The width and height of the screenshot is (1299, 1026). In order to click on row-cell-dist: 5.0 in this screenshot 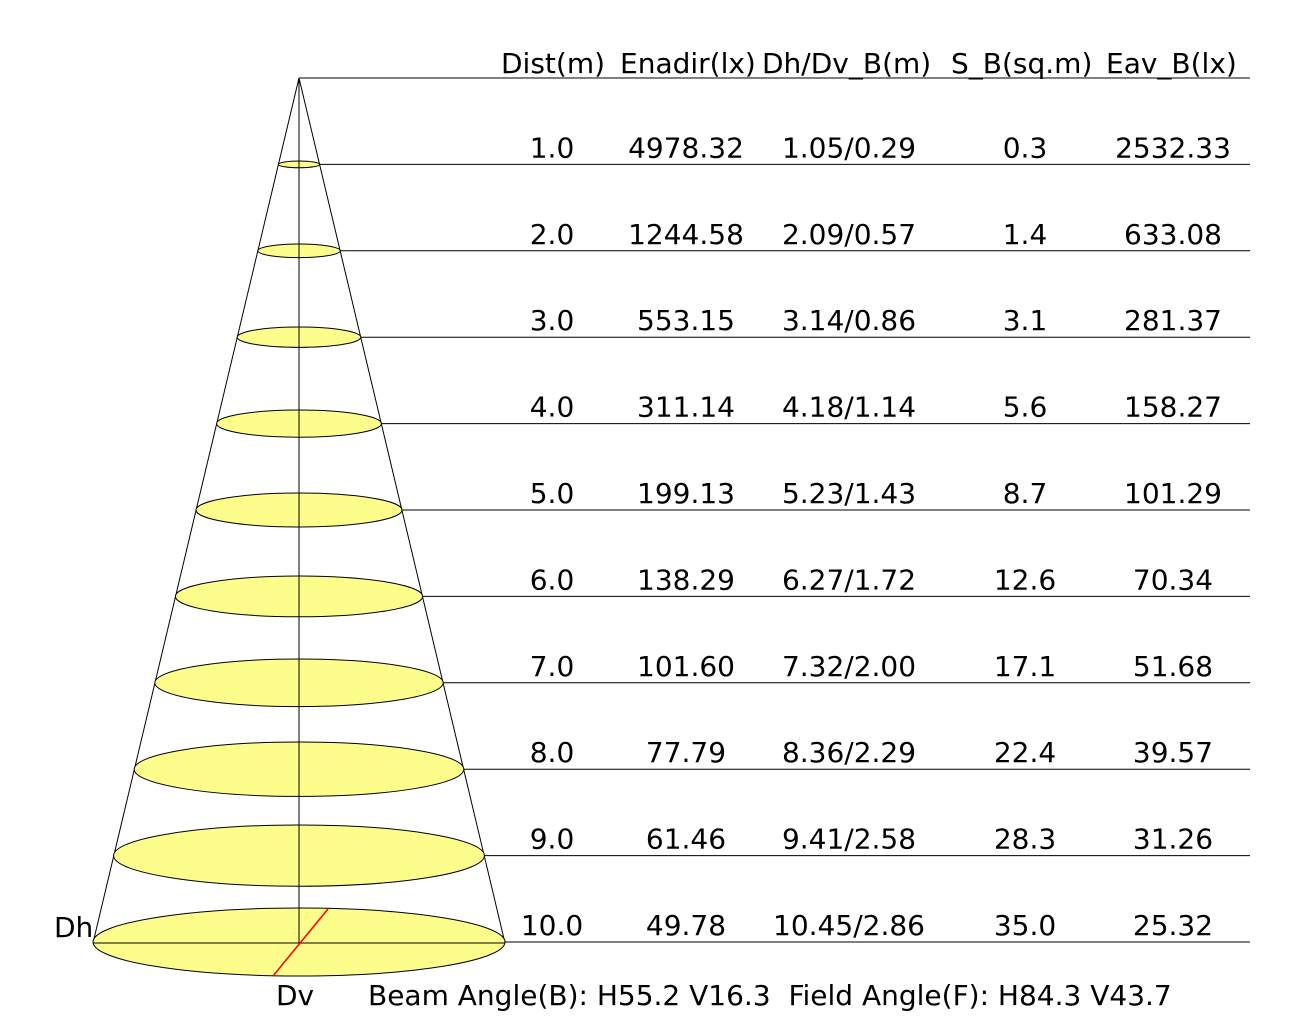, I will do `click(552, 493)`.